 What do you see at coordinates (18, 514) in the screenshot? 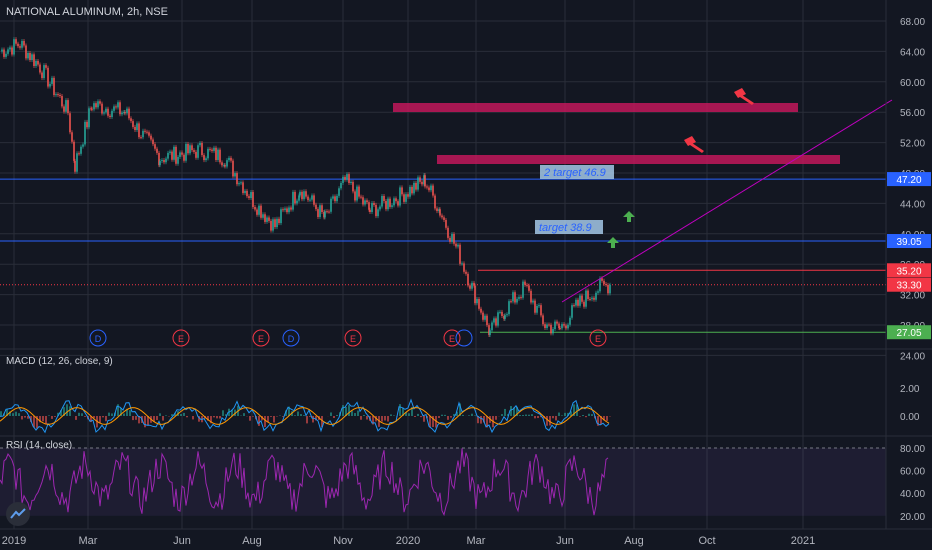
I see `tradingview-logo-icon` at bounding box center [18, 514].